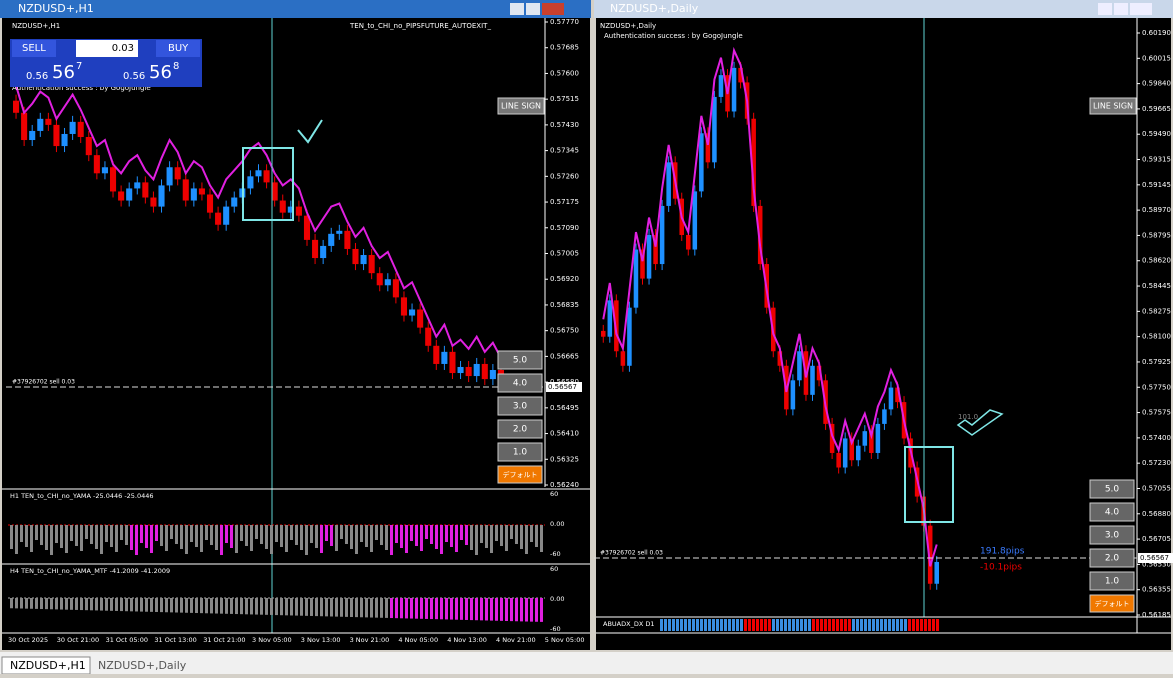 This screenshot has height=678, width=1173. Describe the element at coordinates (516, 640) in the screenshot. I see `time-label: 4 Nov 21:00` at that location.